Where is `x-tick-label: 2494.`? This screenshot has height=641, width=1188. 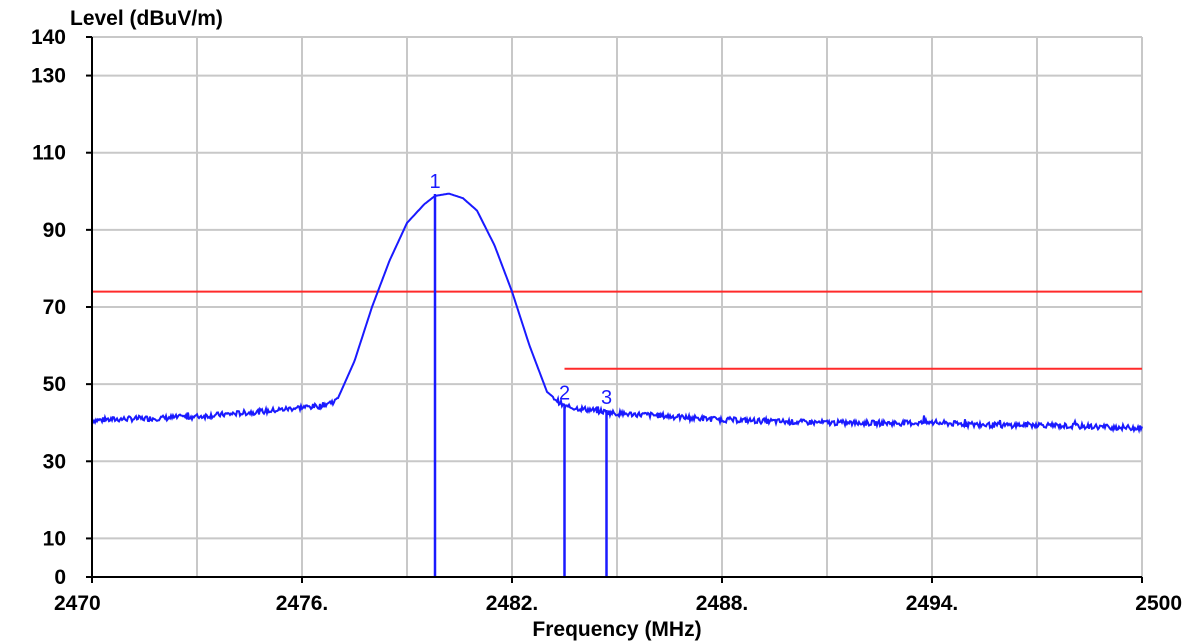
x-tick-label: 2494. is located at coordinates (932, 603).